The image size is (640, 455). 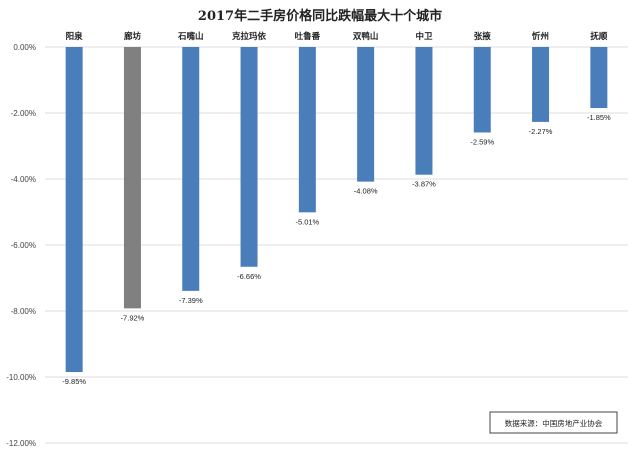 What do you see at coordinates (23, 245) in the screenshot?
I see `y-tick-label: -6.00%` at bounding box center [23, 245].